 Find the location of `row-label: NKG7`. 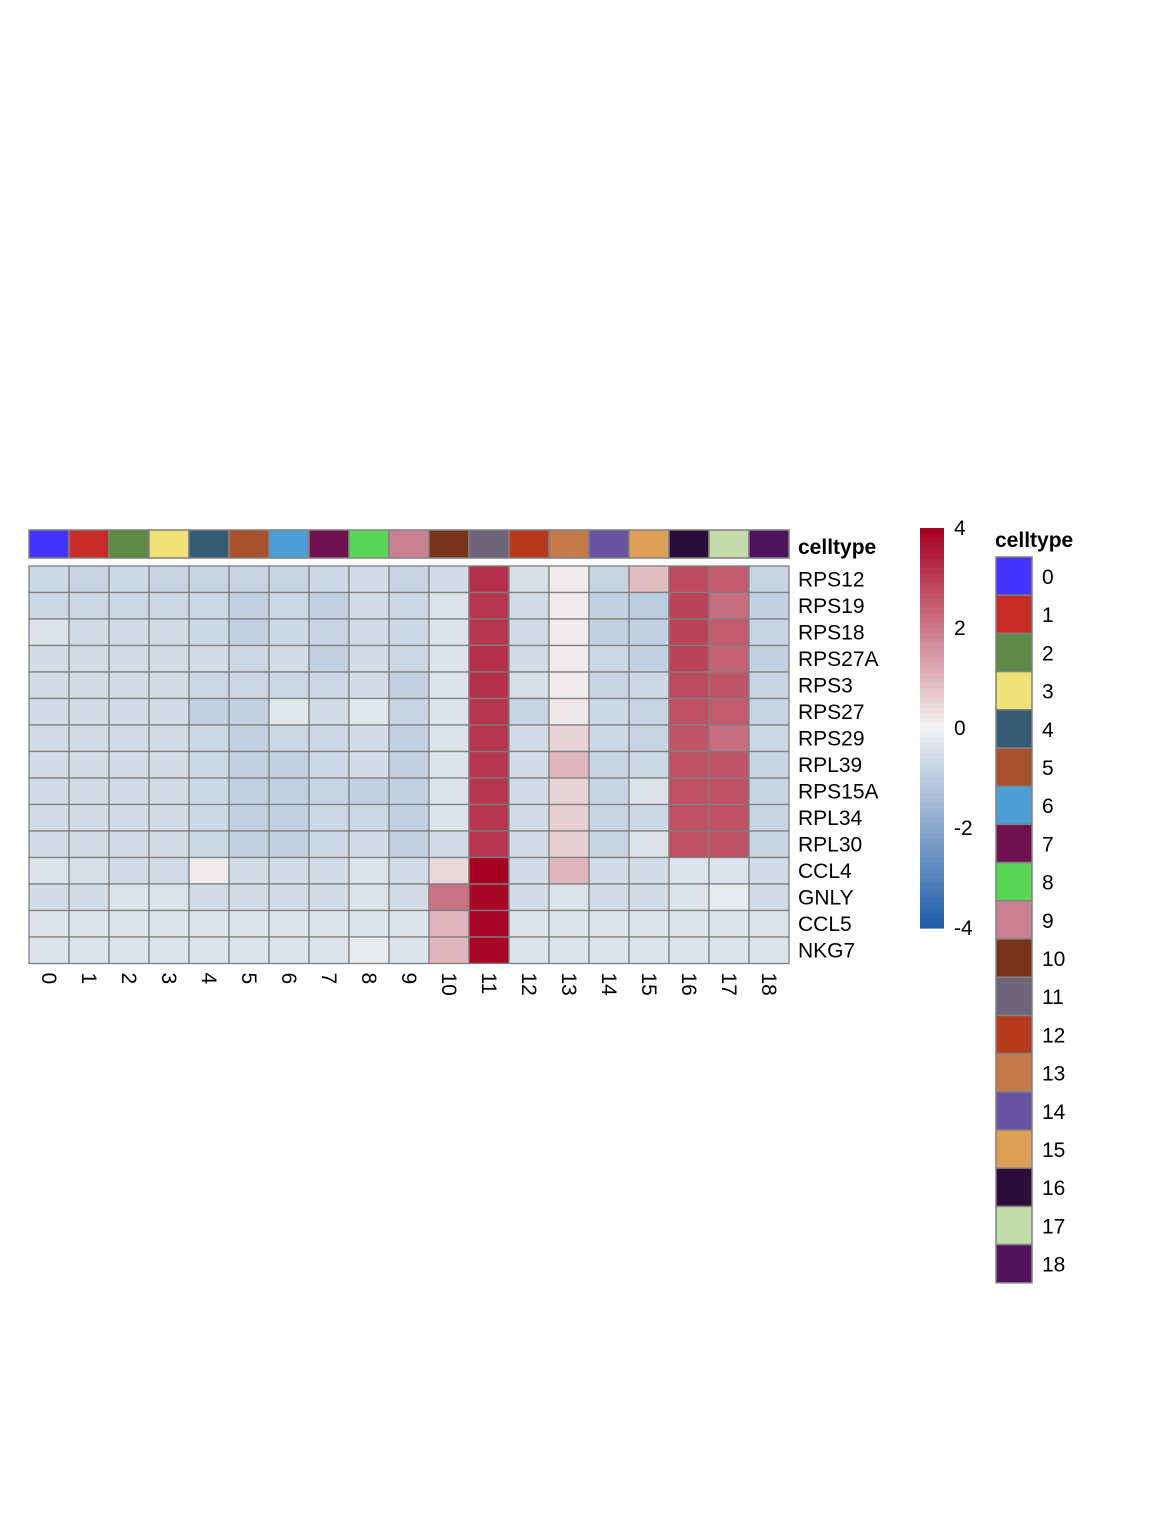

row-label: NKG7 is located at coordinates (826, 950).